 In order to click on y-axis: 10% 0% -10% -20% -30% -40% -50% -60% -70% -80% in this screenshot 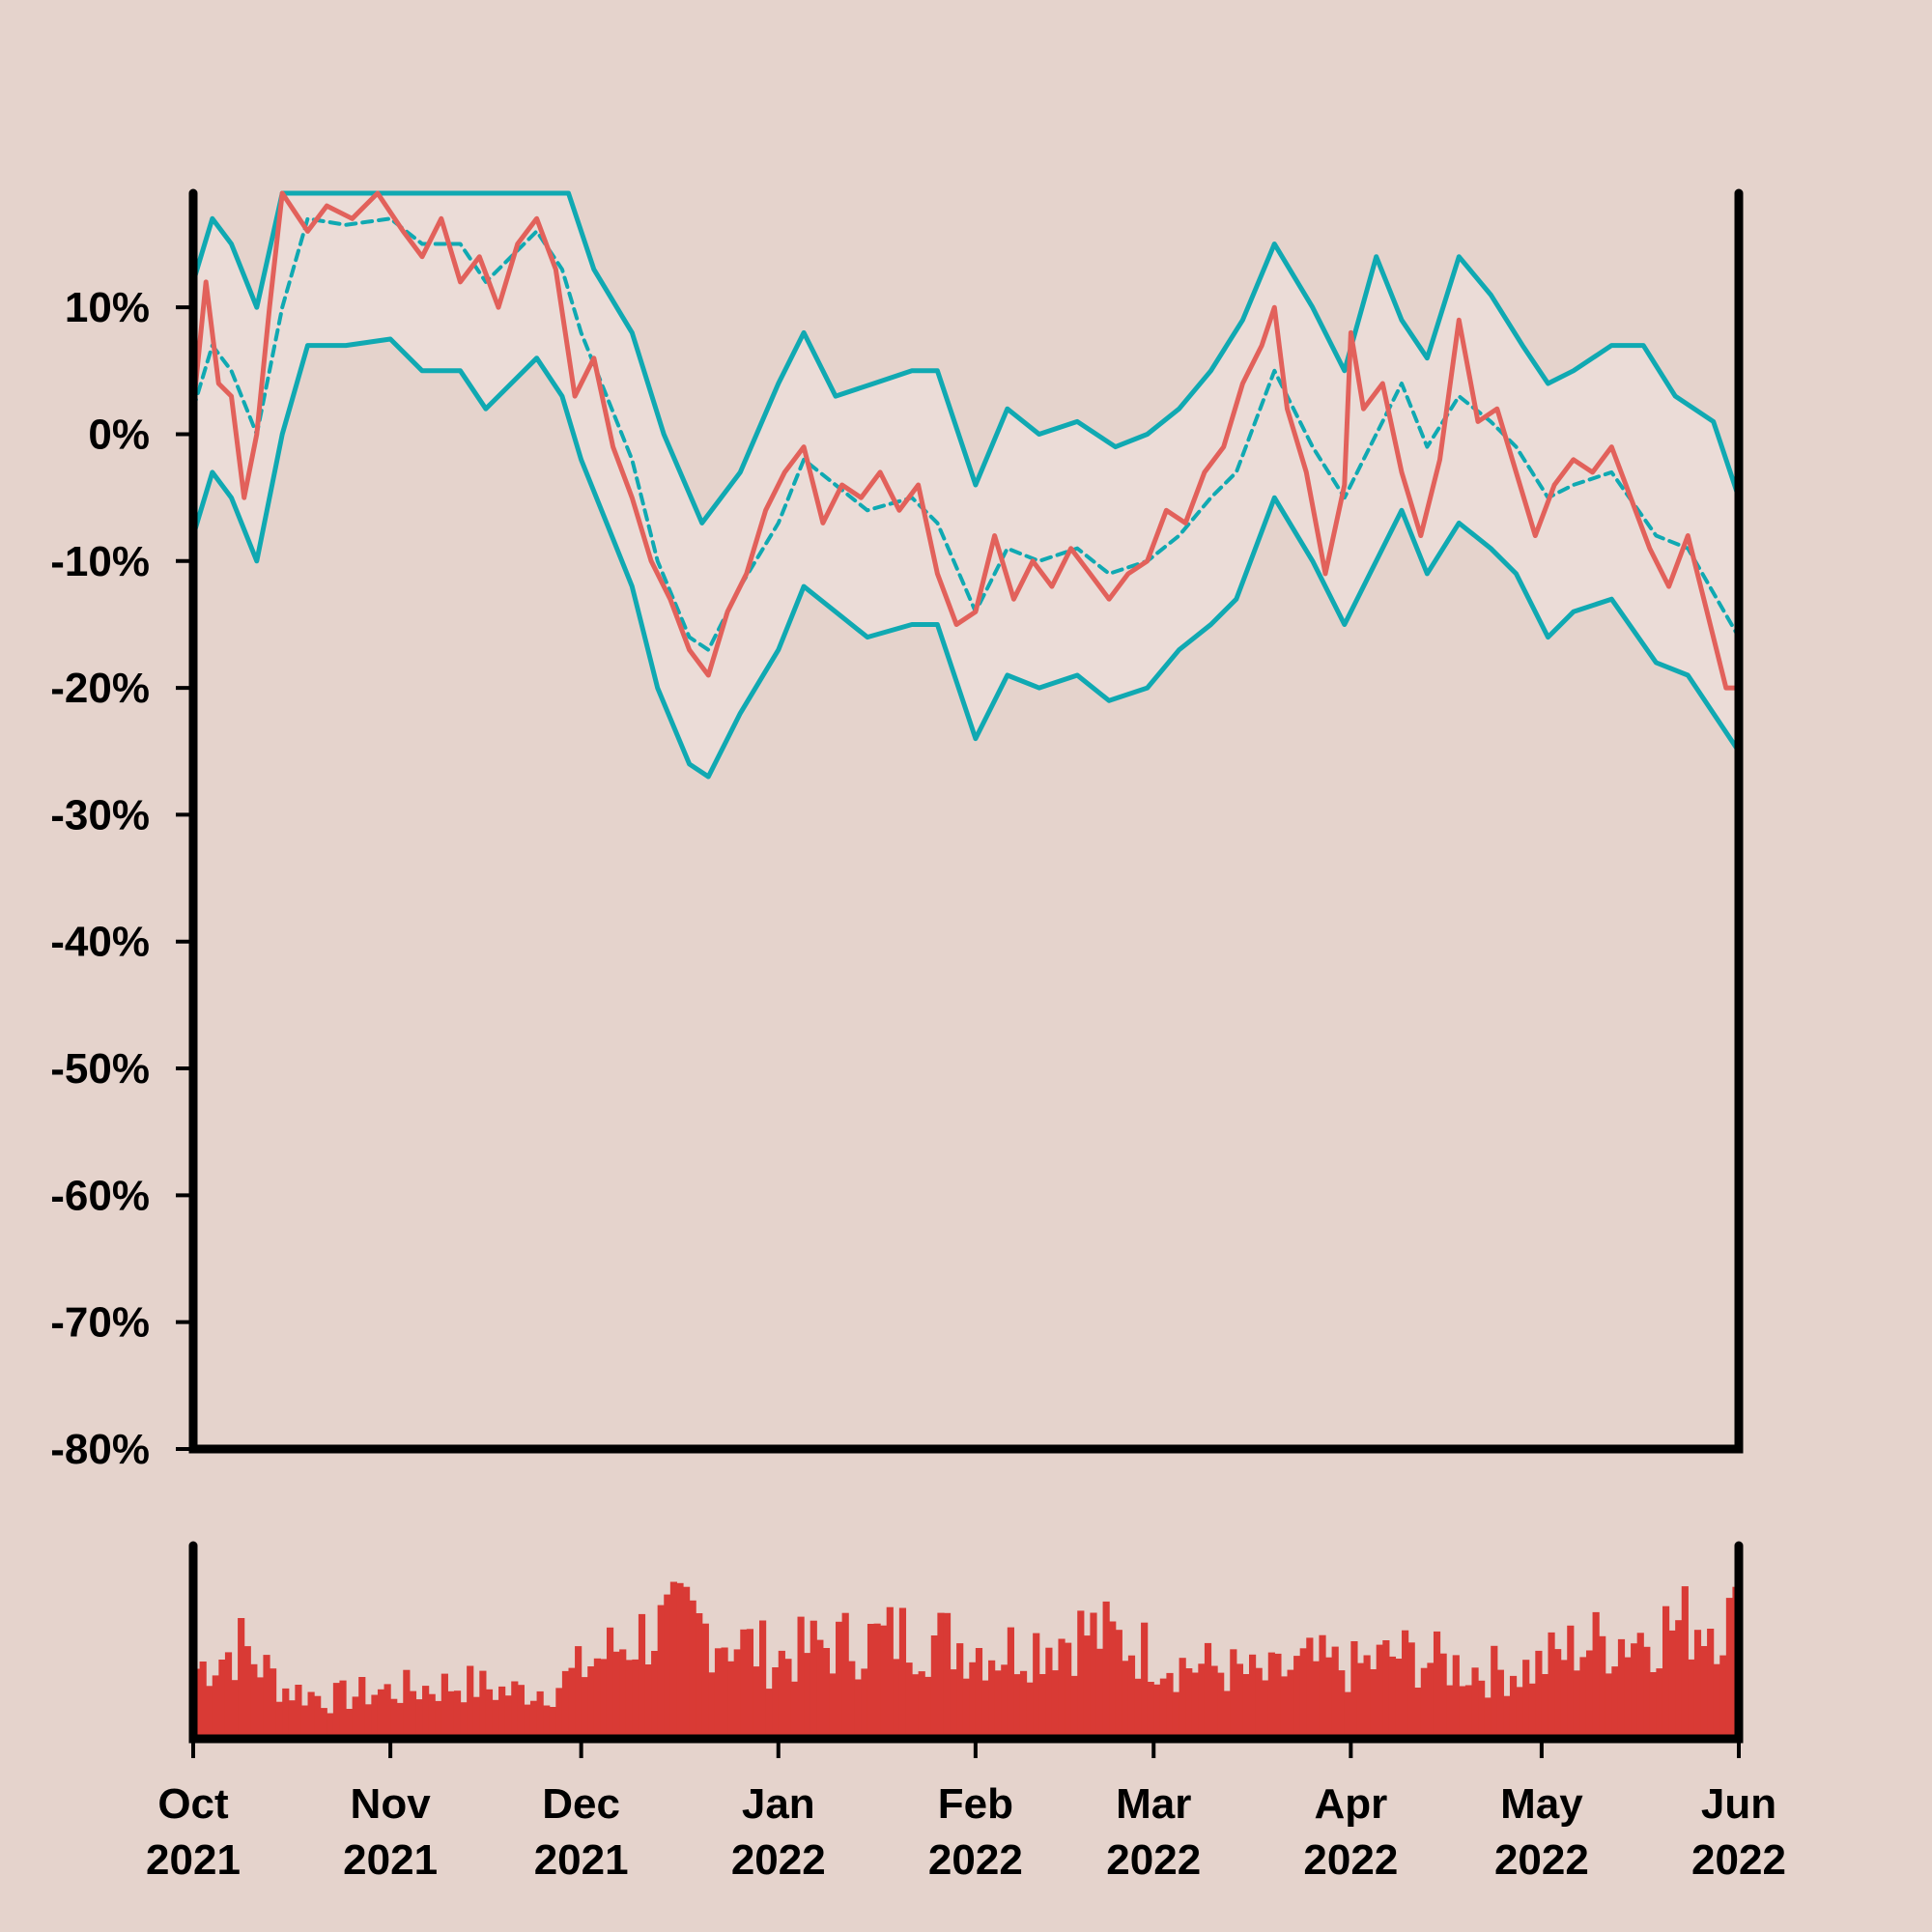, I will do `click(121, 878)`.